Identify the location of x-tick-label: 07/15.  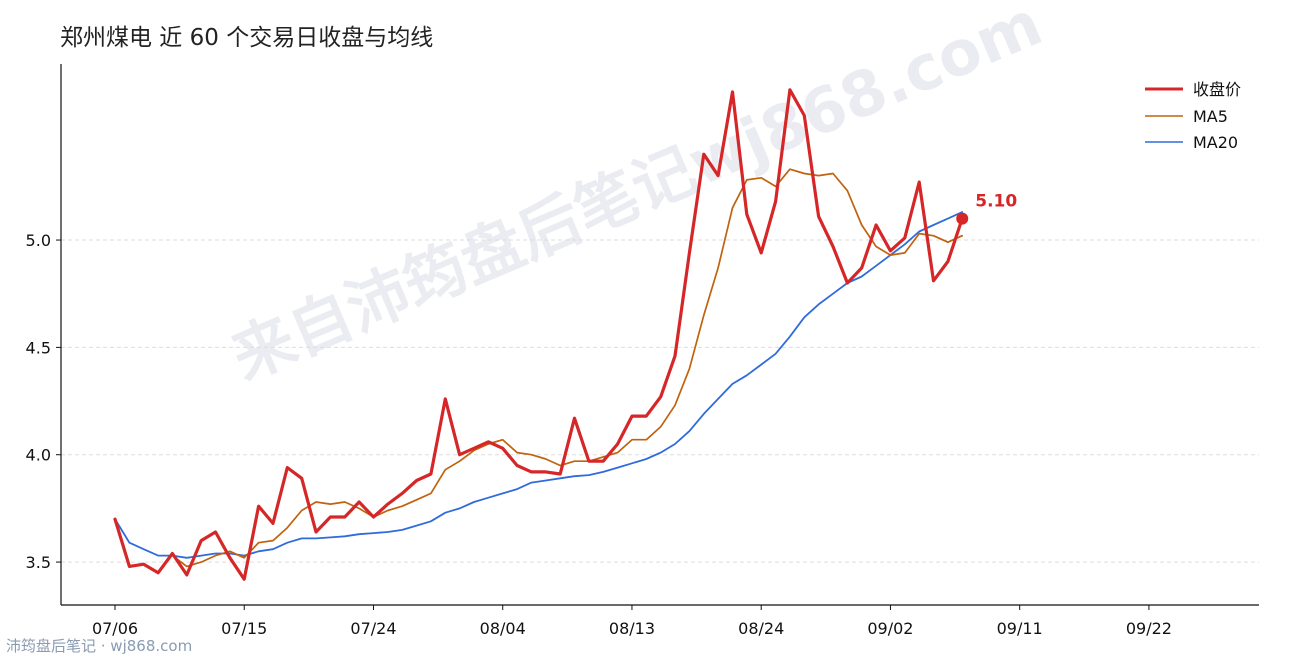
(244, 628).